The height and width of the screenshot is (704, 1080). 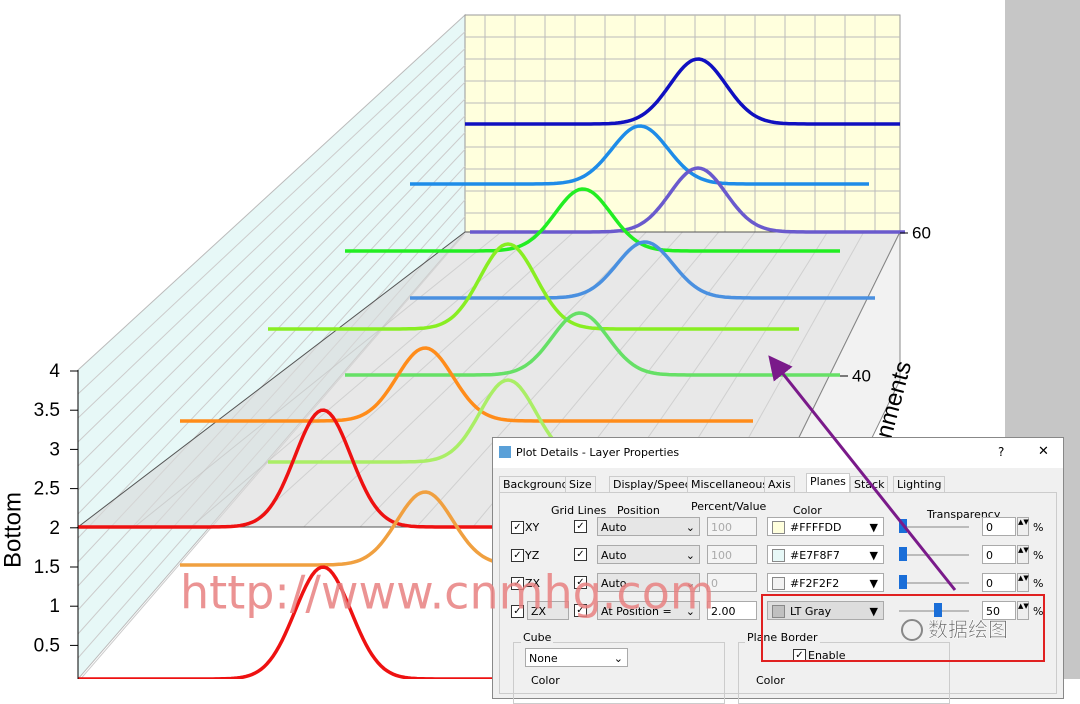 What do you see at coordinates (1001, 452) in the screenshot?
I see `help-button: ?` at bounding box center [1001, 452].